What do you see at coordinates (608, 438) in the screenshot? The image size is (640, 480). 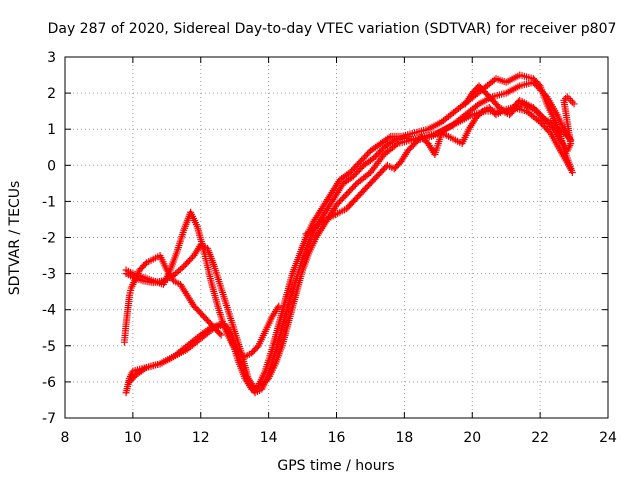 I see `x-tick-label: 24` at bounding box center [608, 438].